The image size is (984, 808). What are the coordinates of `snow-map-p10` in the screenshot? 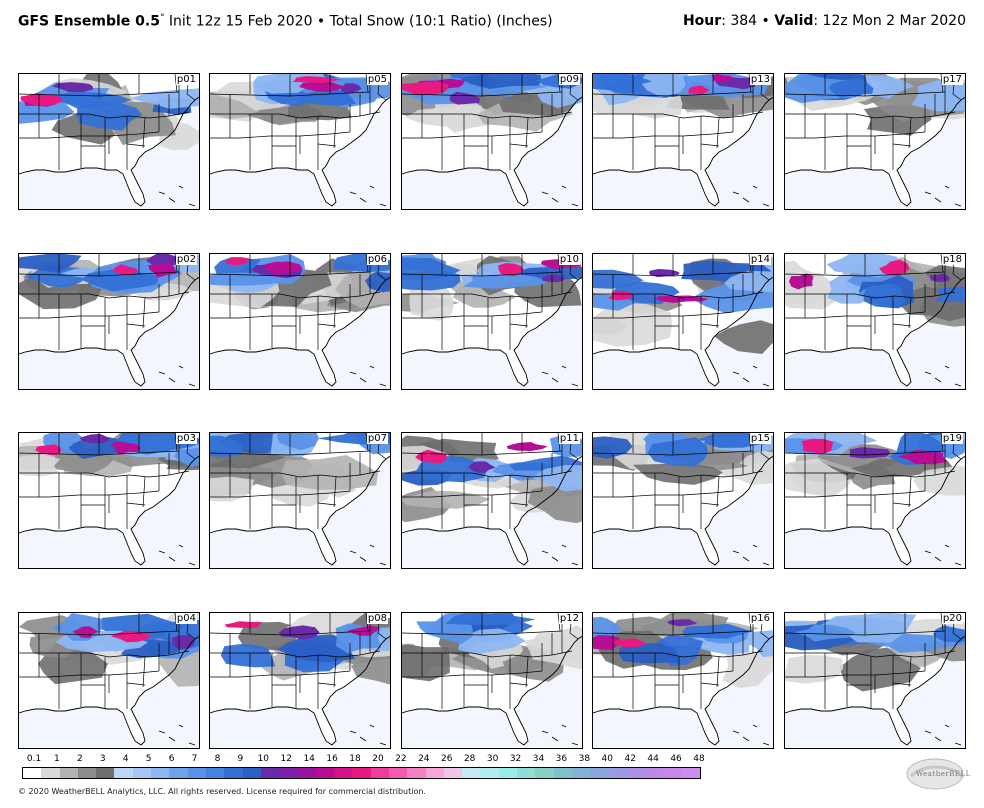 It's located at (492, 320).